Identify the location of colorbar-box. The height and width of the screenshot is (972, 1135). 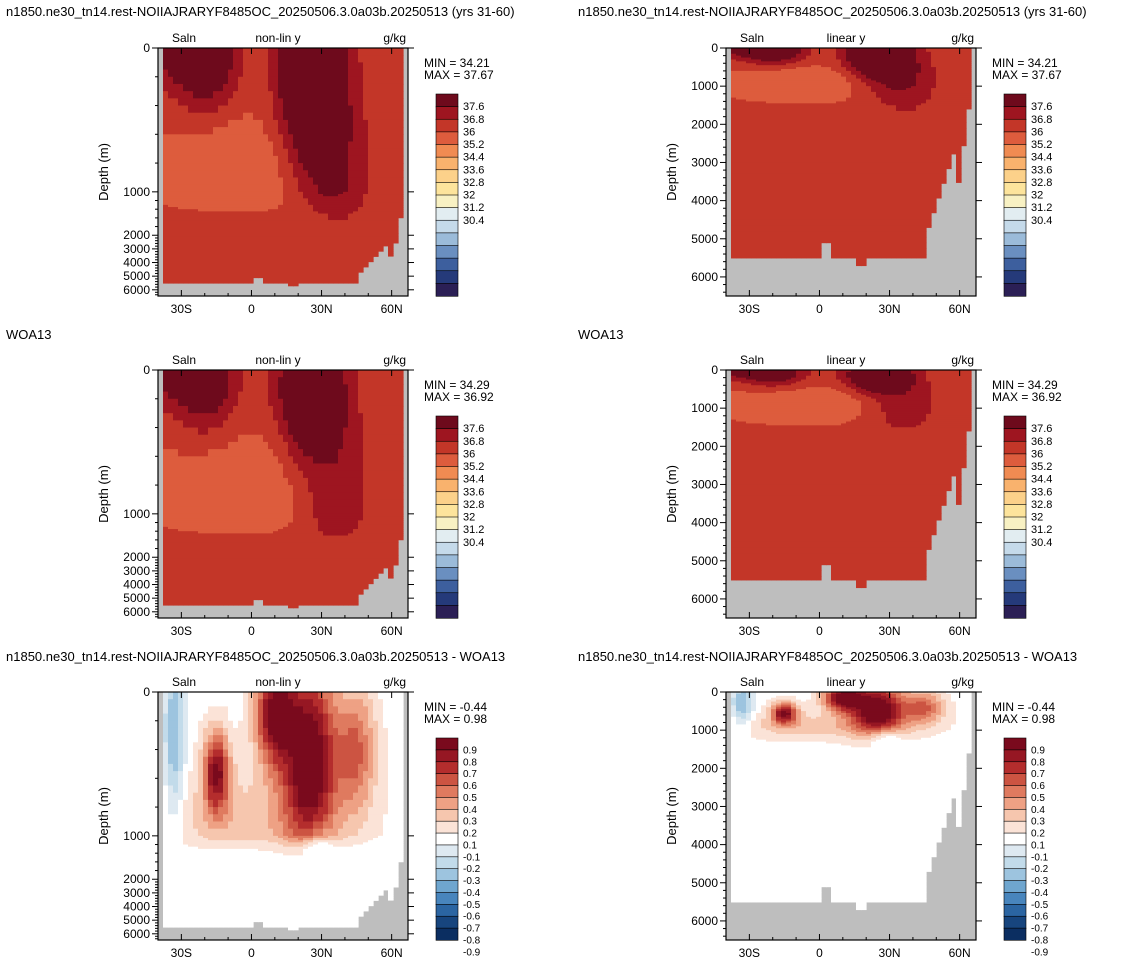
(447, 239).